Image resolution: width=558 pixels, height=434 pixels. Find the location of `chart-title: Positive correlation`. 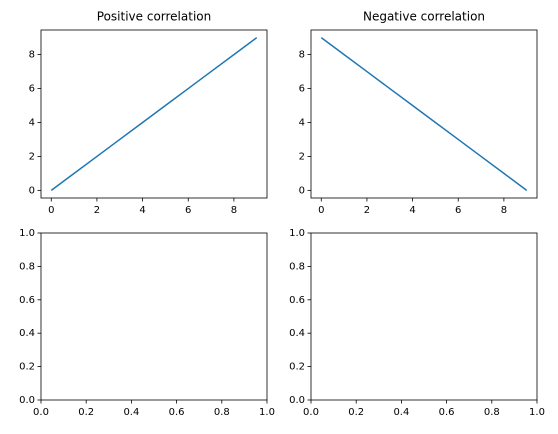

chart-title: Positive correlation is located at coordinates (154, 17).